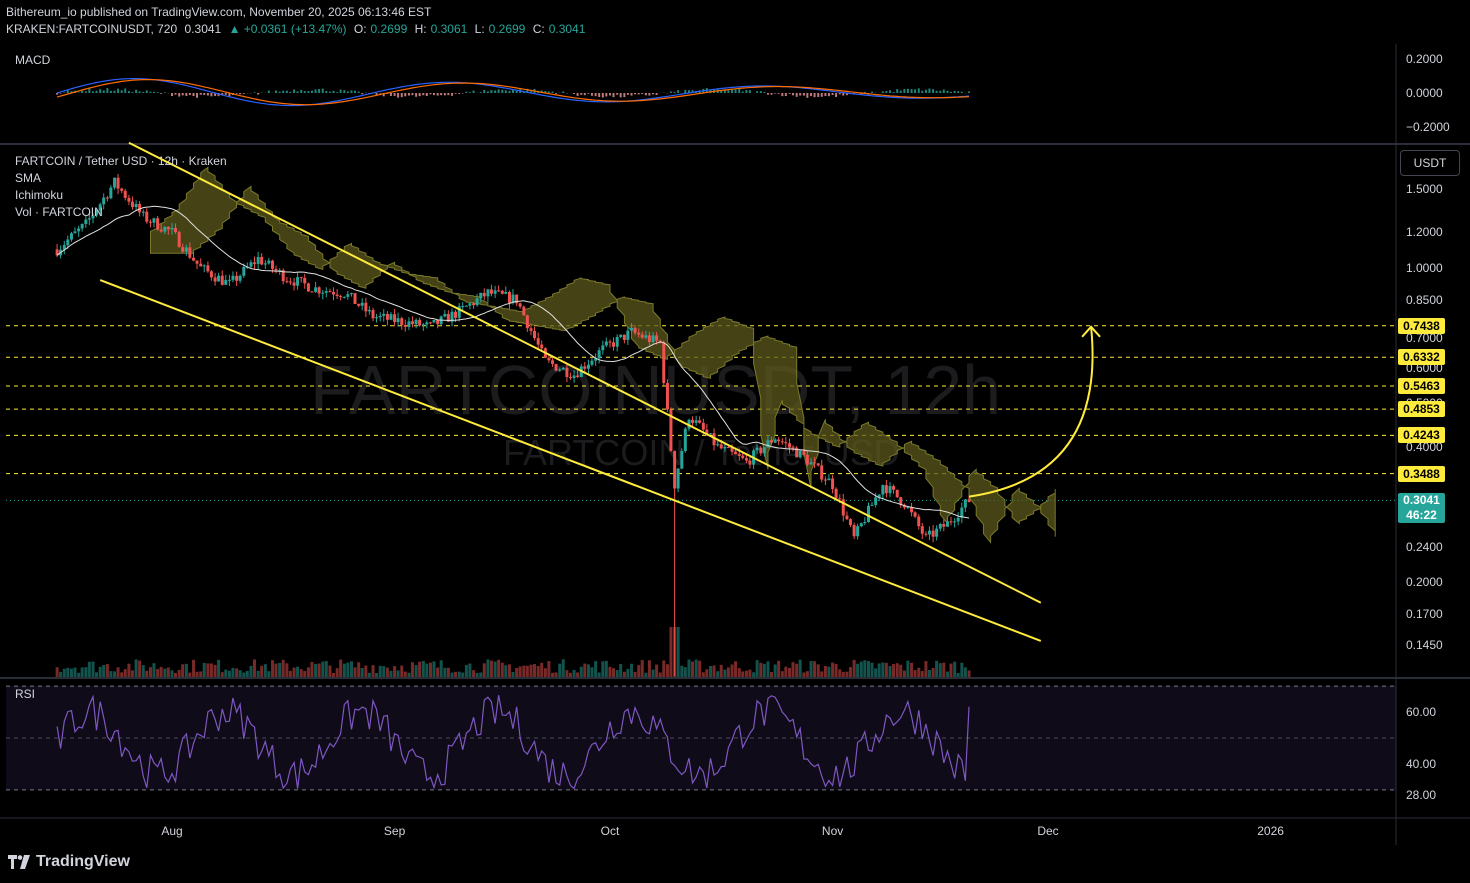 The height and width of the screenshot is (883, 1470). I want to click on high-value: 0.3061, so click(449, 29).